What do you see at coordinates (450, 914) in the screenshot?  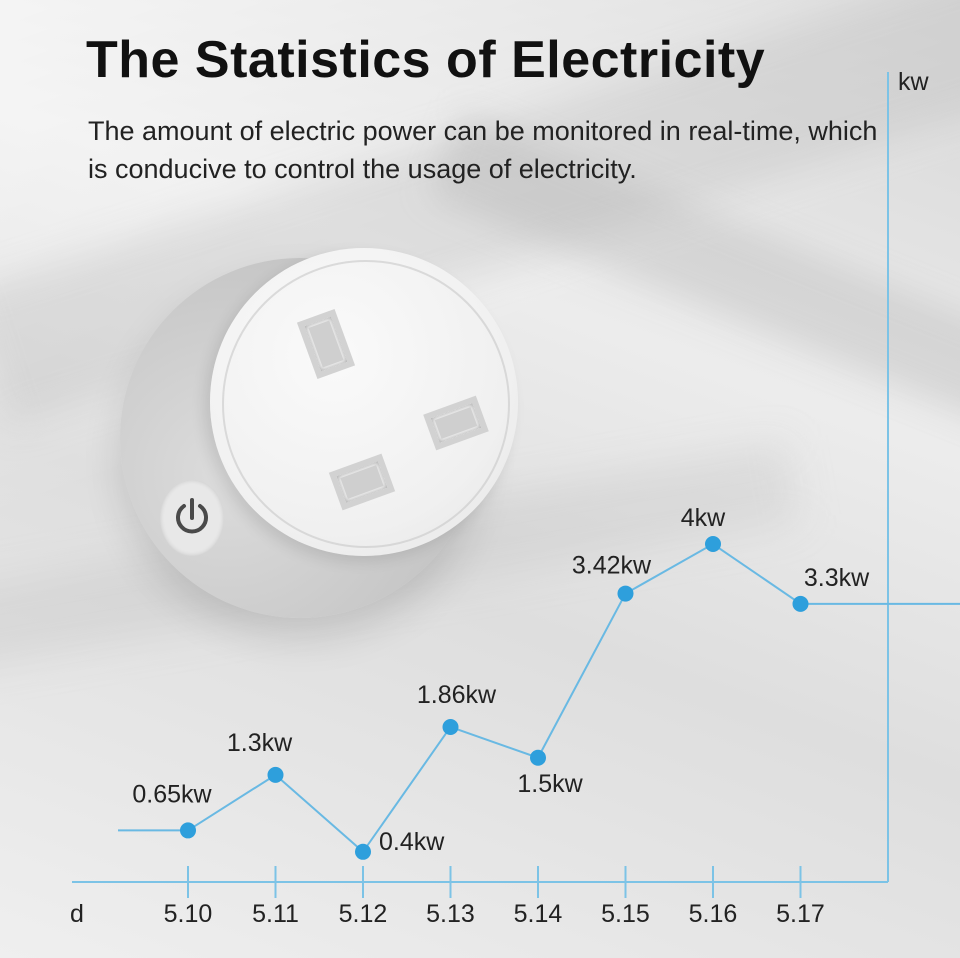 I see `x-tick-label: 5.13` at bounding box center [450, 914].